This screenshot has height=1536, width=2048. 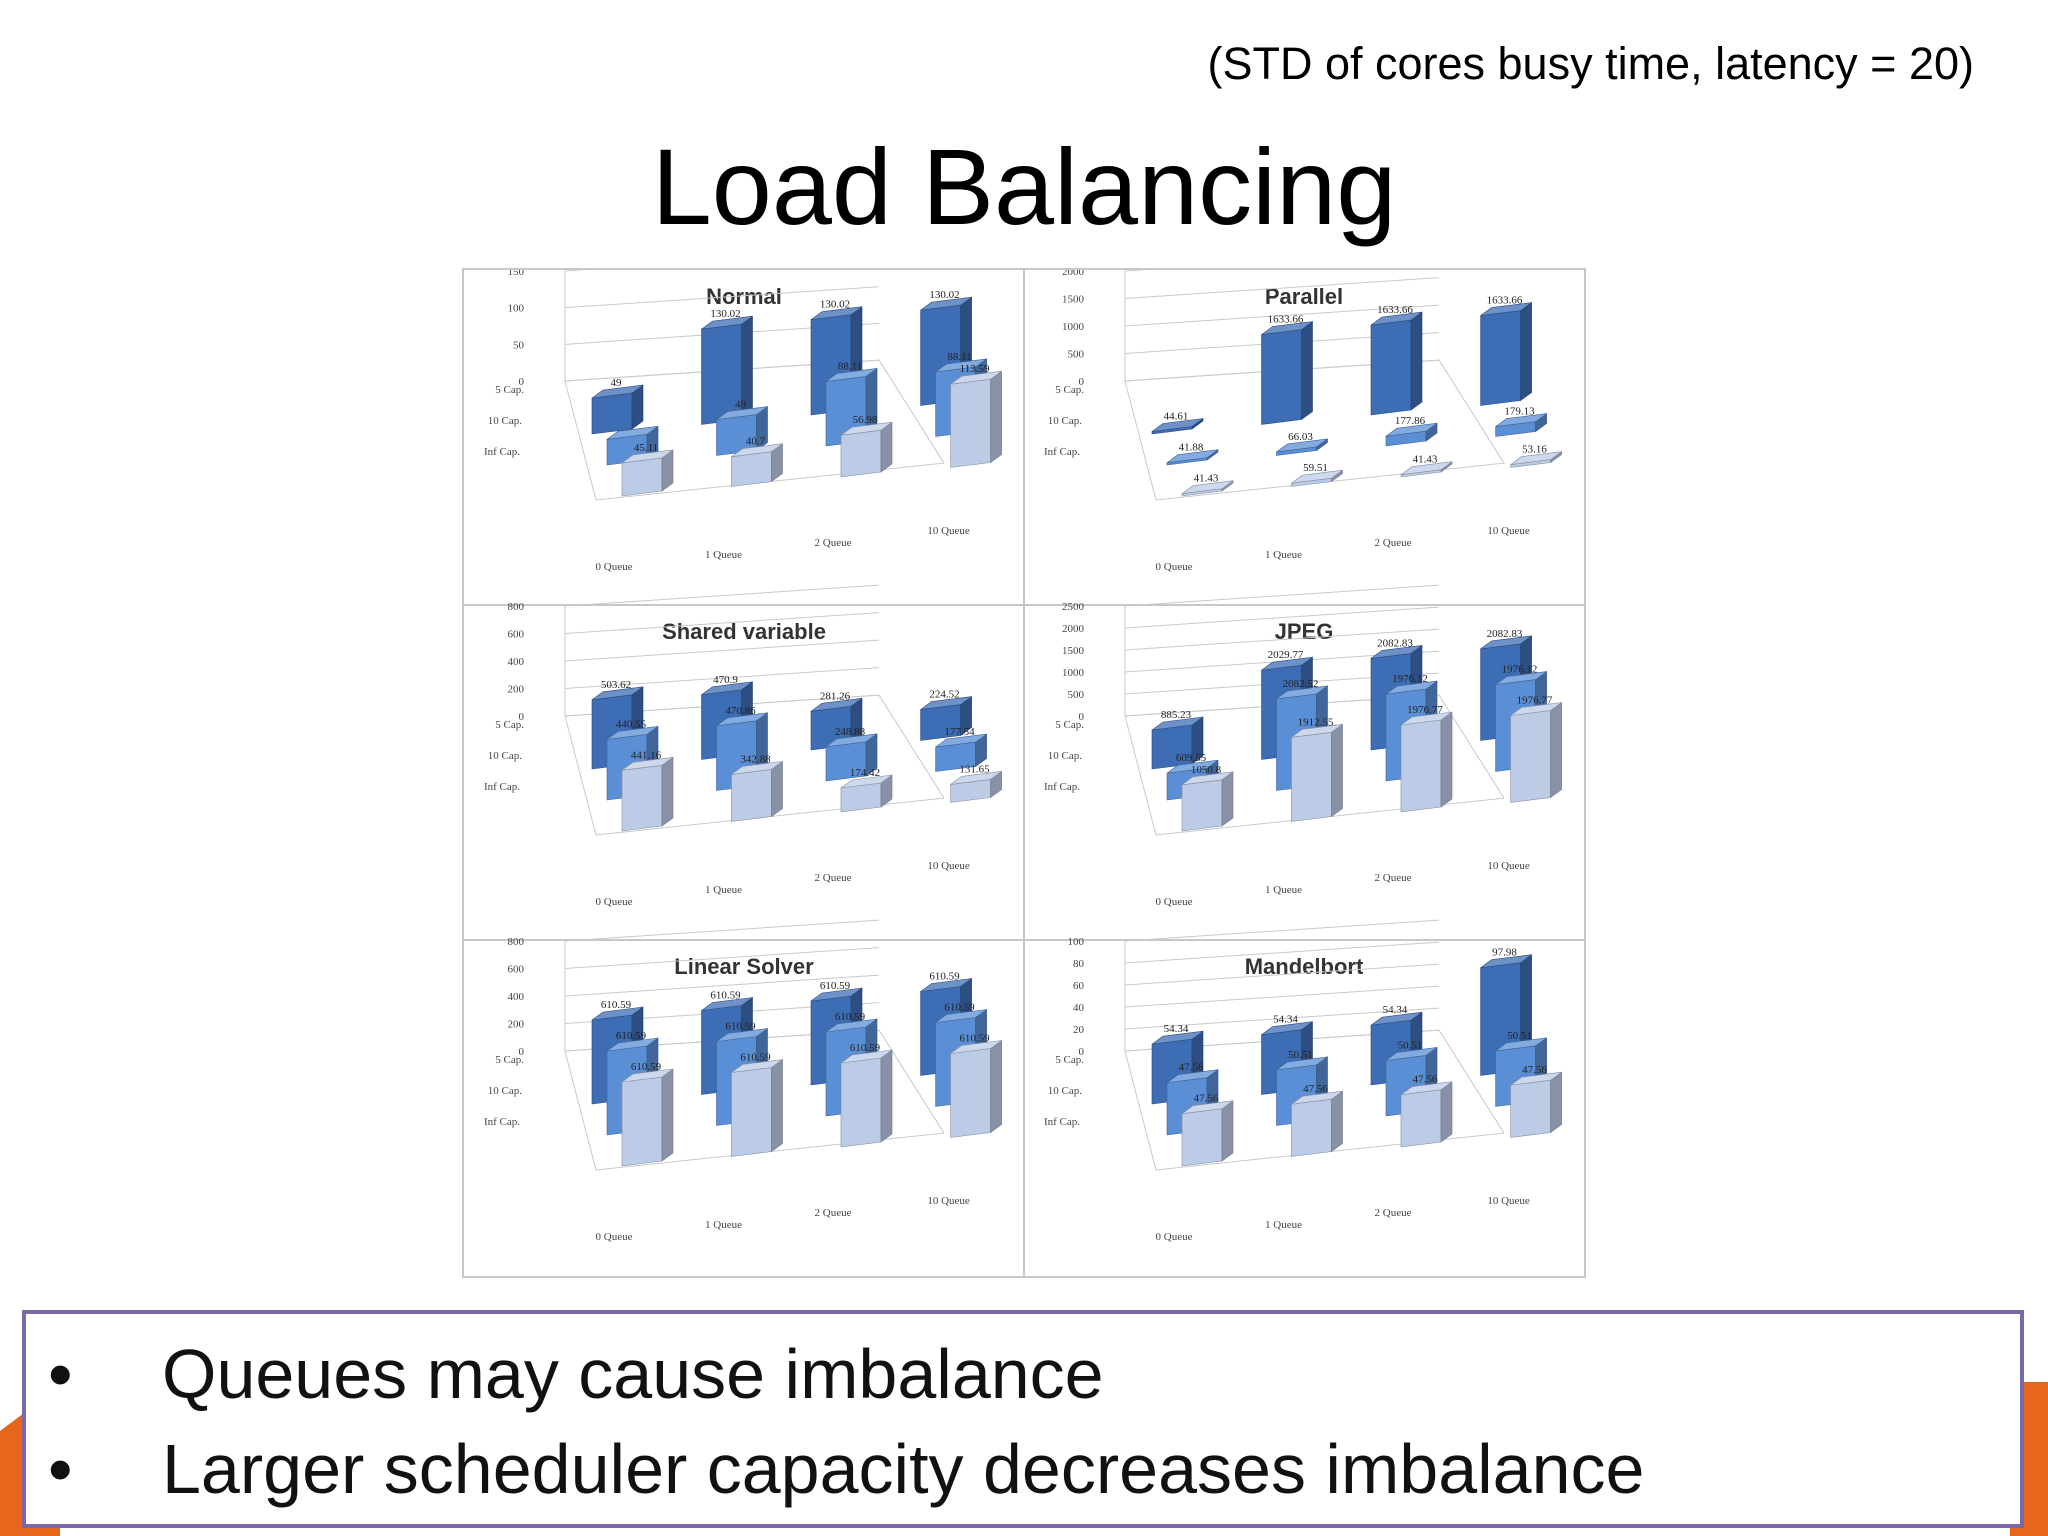 I want to click on bar-10-cap-0-queue, so click(x=1192, y=457).